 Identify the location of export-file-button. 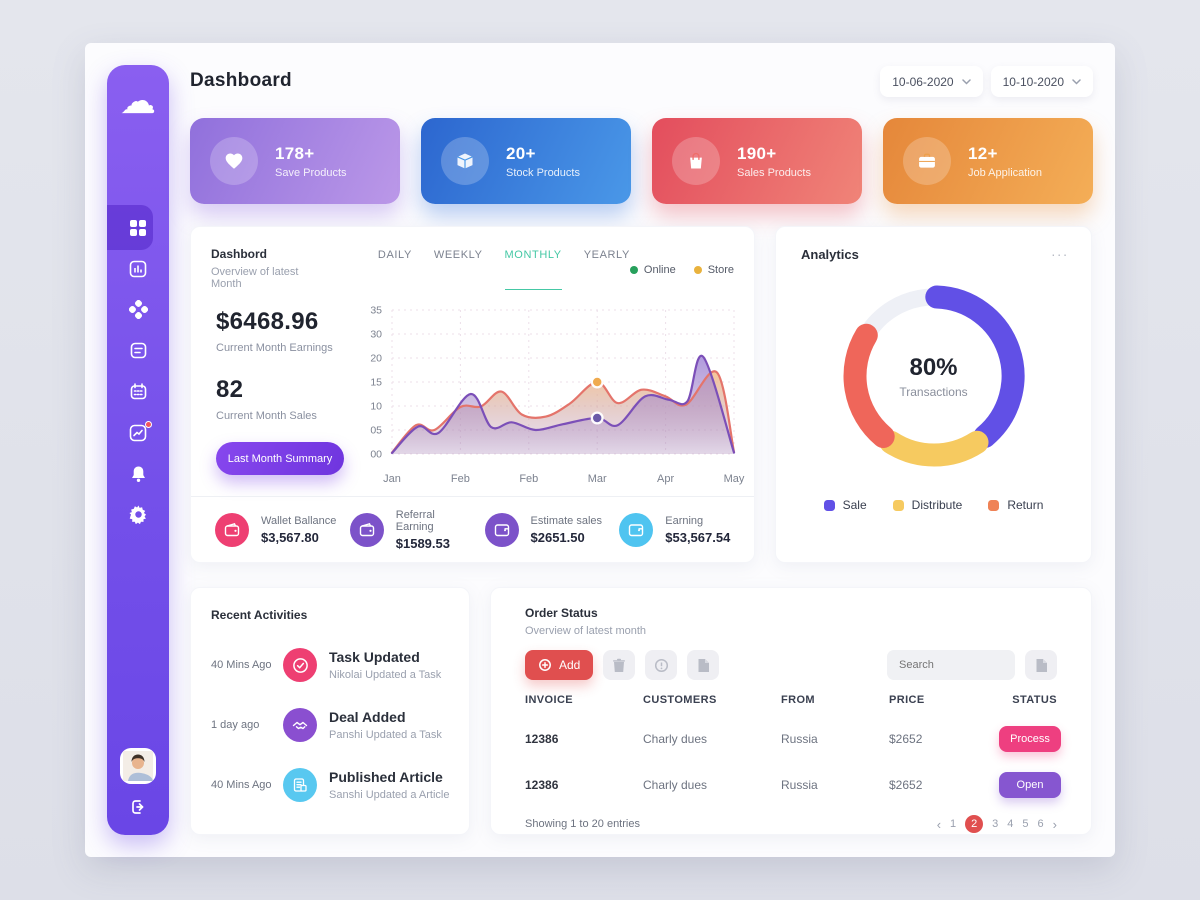
(1041, 665).